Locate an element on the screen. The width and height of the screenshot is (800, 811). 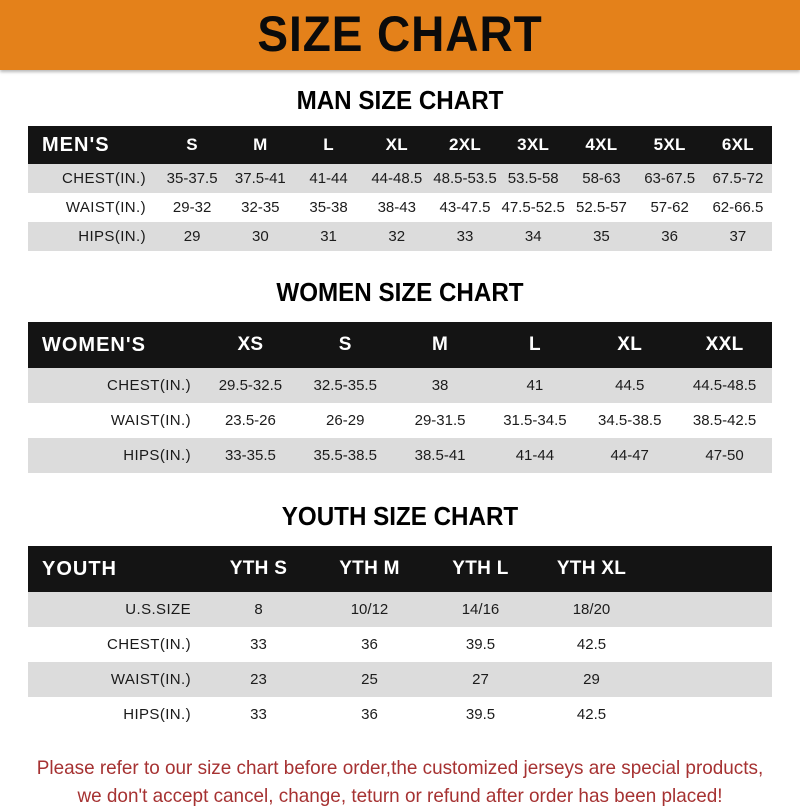
youth-table-header-row: YOUTH YTH S YTH M YTH L YTH XL is located at coordinates (400, 569).